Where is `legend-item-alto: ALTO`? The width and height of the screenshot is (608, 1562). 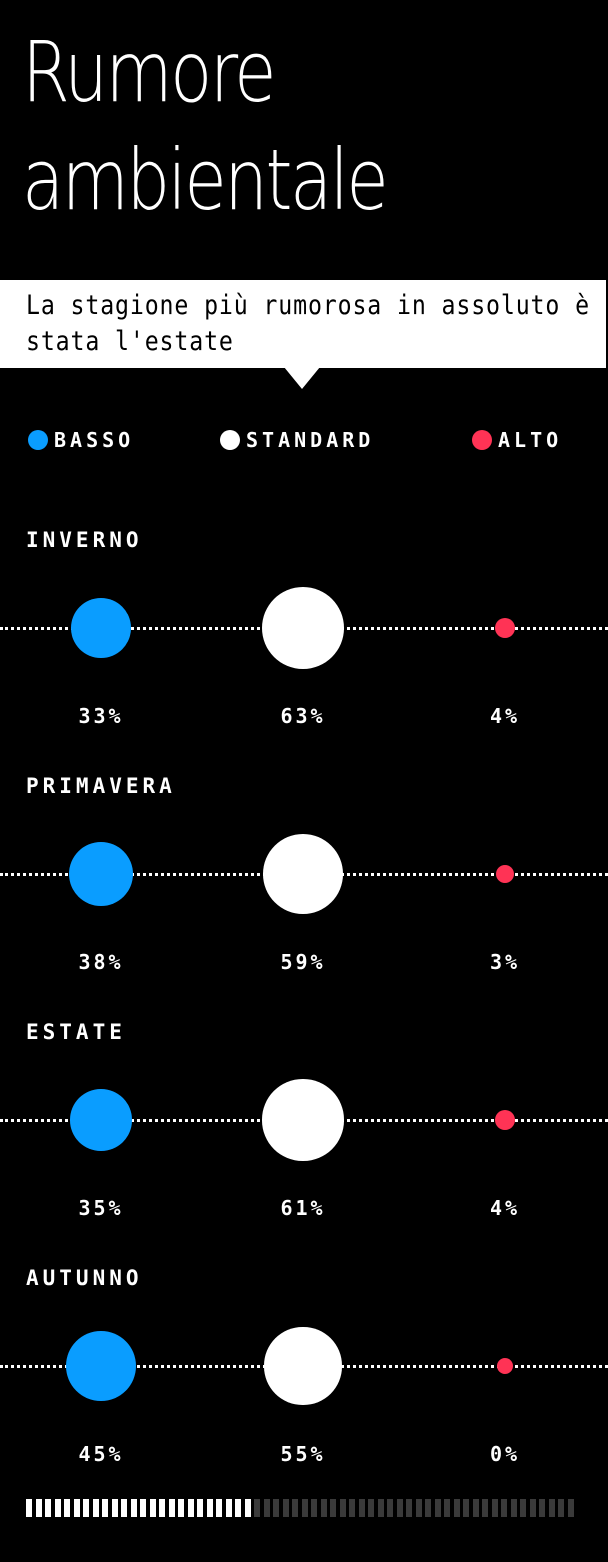 legend-item-alto: ALTO is located at coordinates (517, 440).